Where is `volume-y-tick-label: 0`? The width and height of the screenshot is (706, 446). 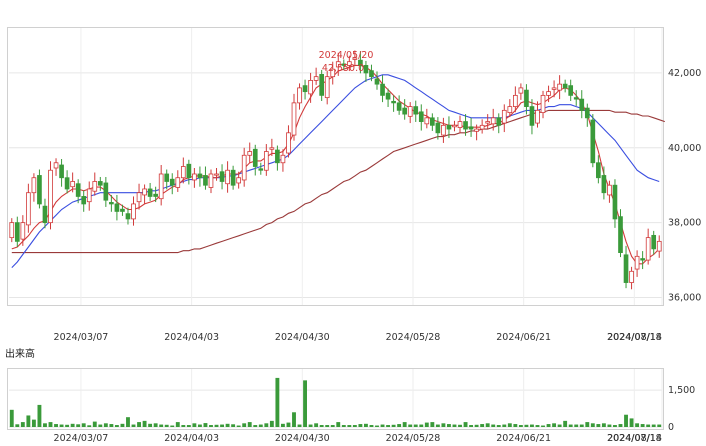
volume-y-tick-label: 0 is located at coordinates (671, 427).